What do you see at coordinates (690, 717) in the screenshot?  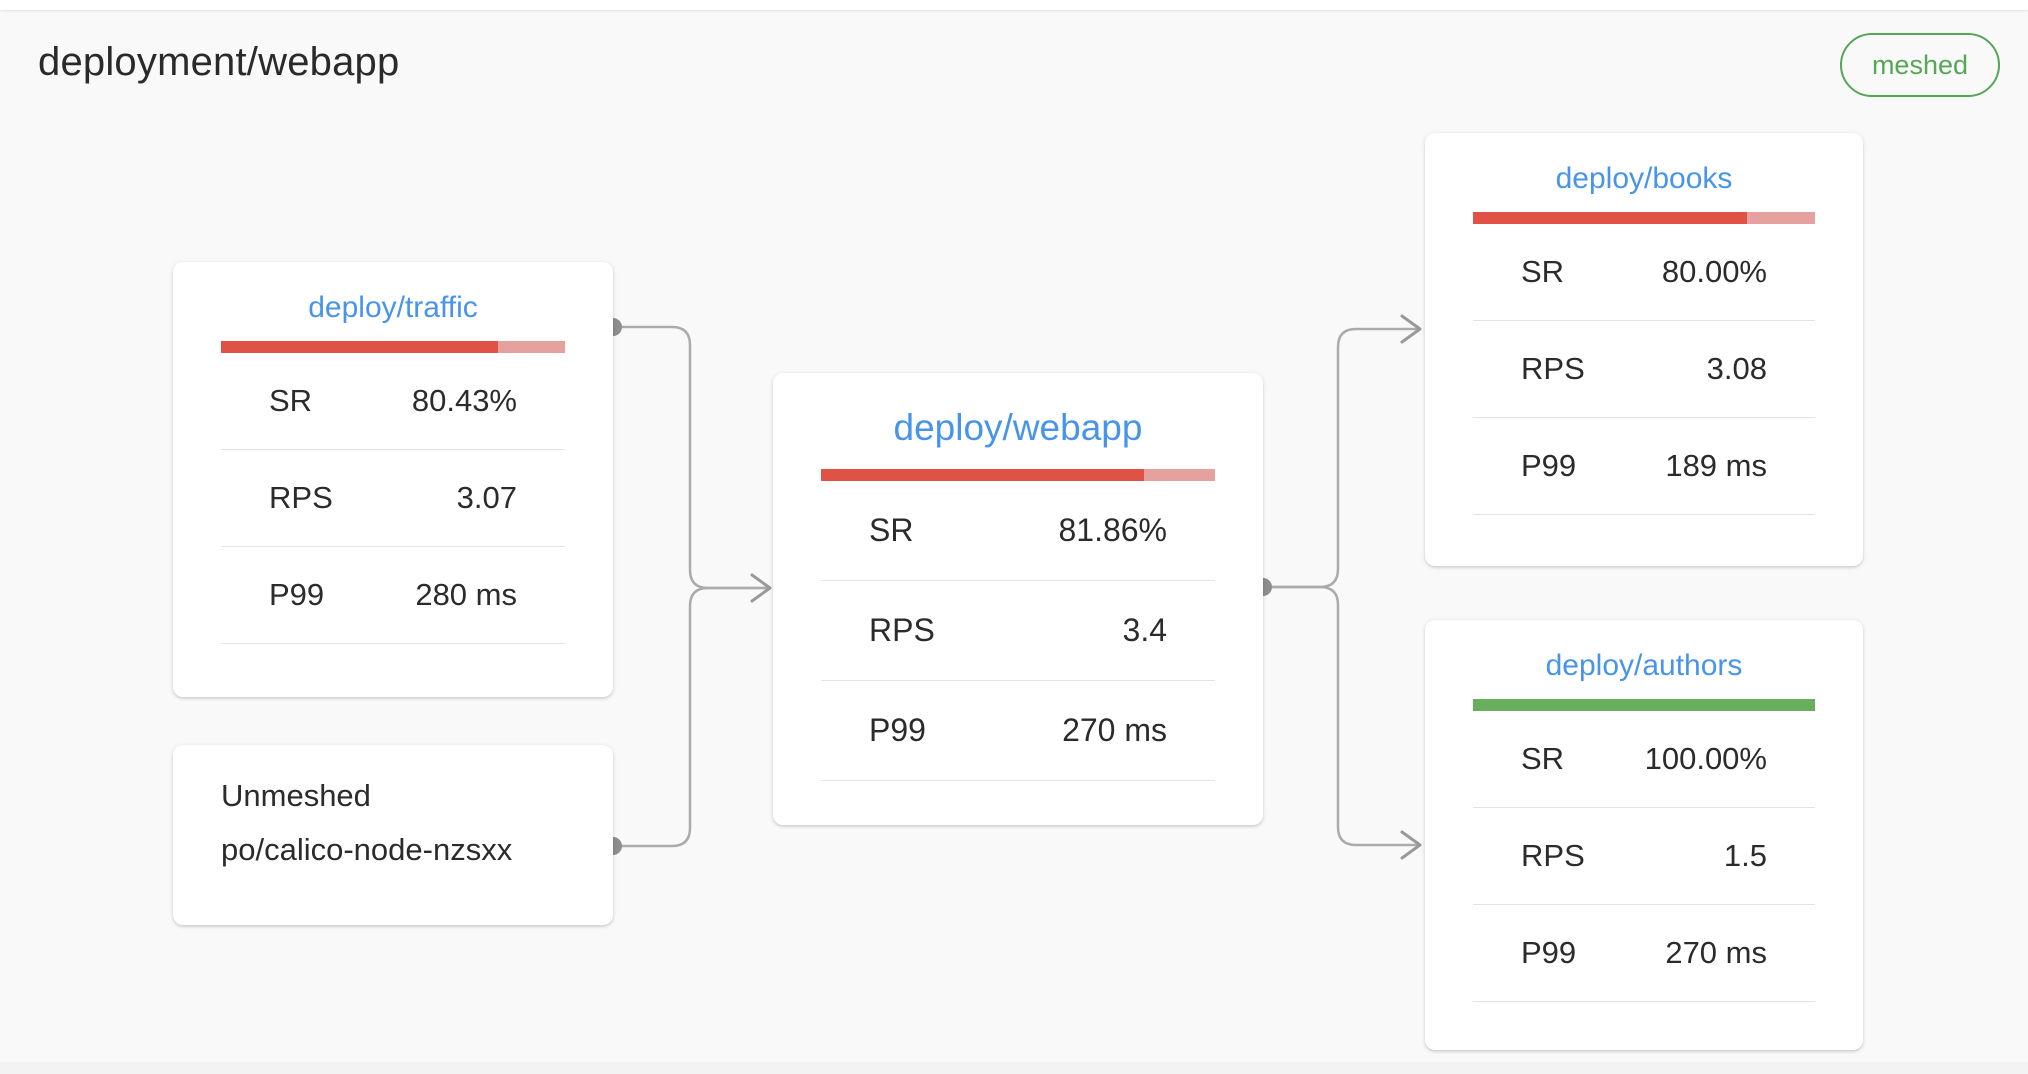 I see `edge-unmeshed-to-webapp` at bounding box center [690, 717].